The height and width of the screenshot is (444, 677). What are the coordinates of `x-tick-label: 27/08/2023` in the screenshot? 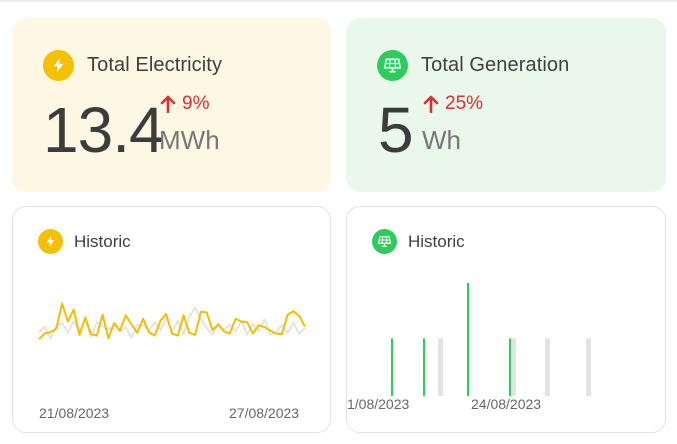 It's located at (264, 413).